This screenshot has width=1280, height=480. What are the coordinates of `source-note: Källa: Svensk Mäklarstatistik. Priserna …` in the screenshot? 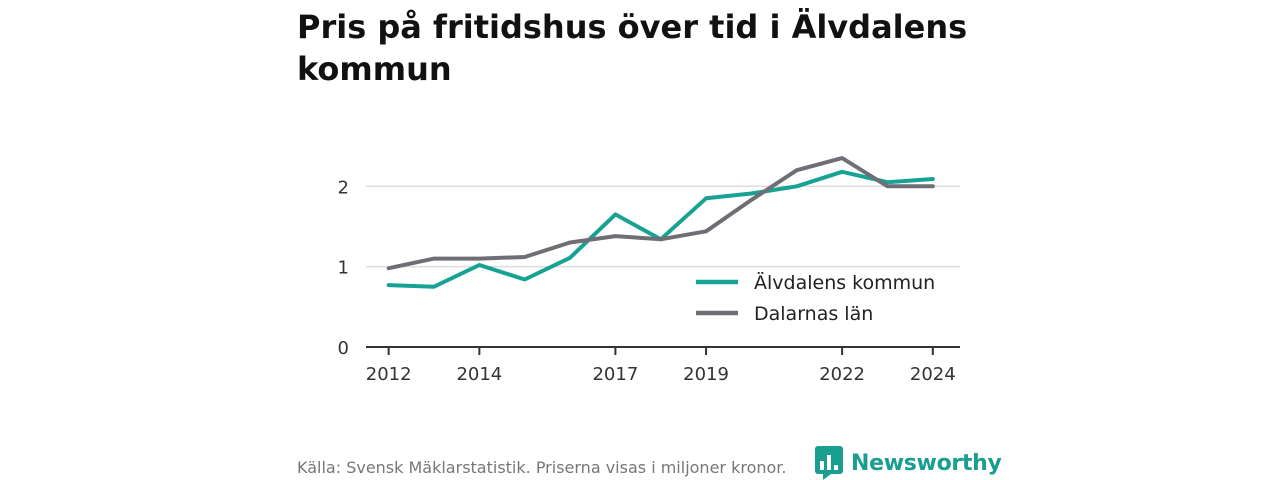 It's located at (542, 467).